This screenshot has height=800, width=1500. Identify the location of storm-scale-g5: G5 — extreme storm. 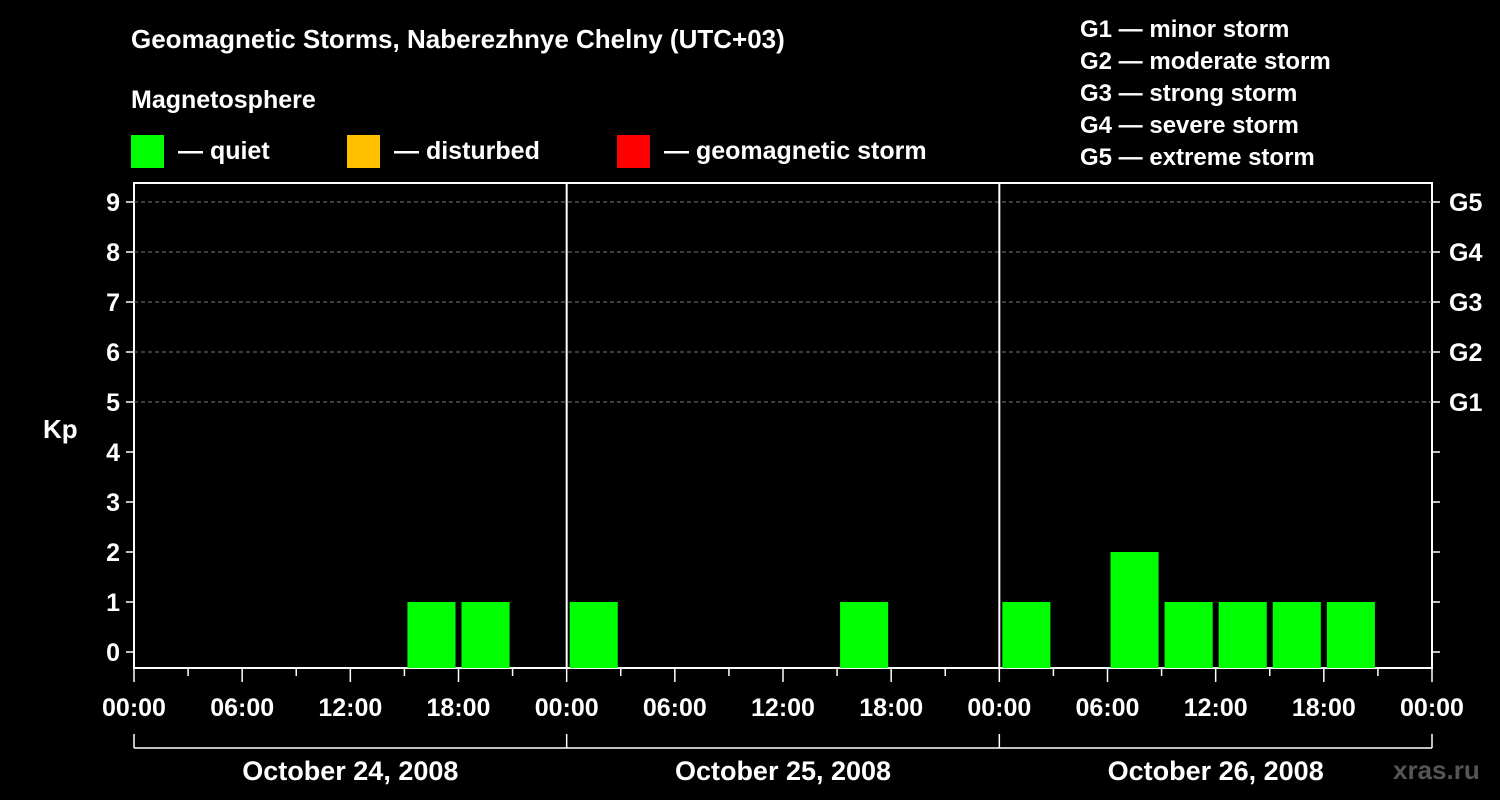
(1197, 157).